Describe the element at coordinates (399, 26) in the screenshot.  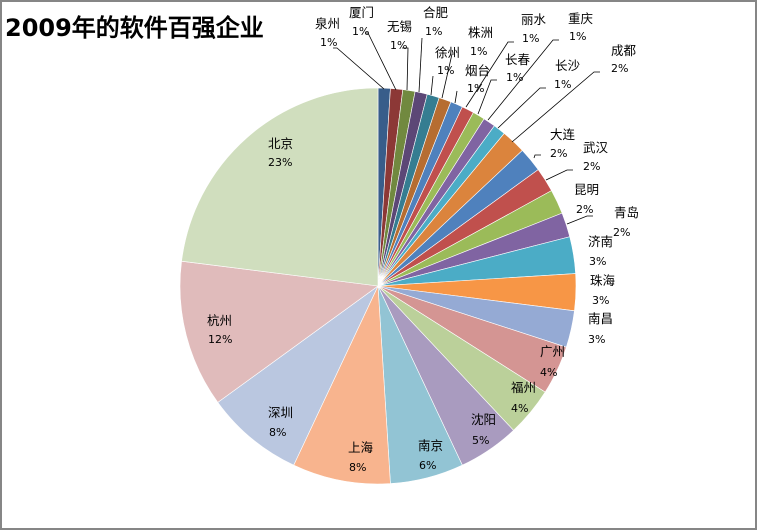
I see `slice-label: 无锡` at that location.